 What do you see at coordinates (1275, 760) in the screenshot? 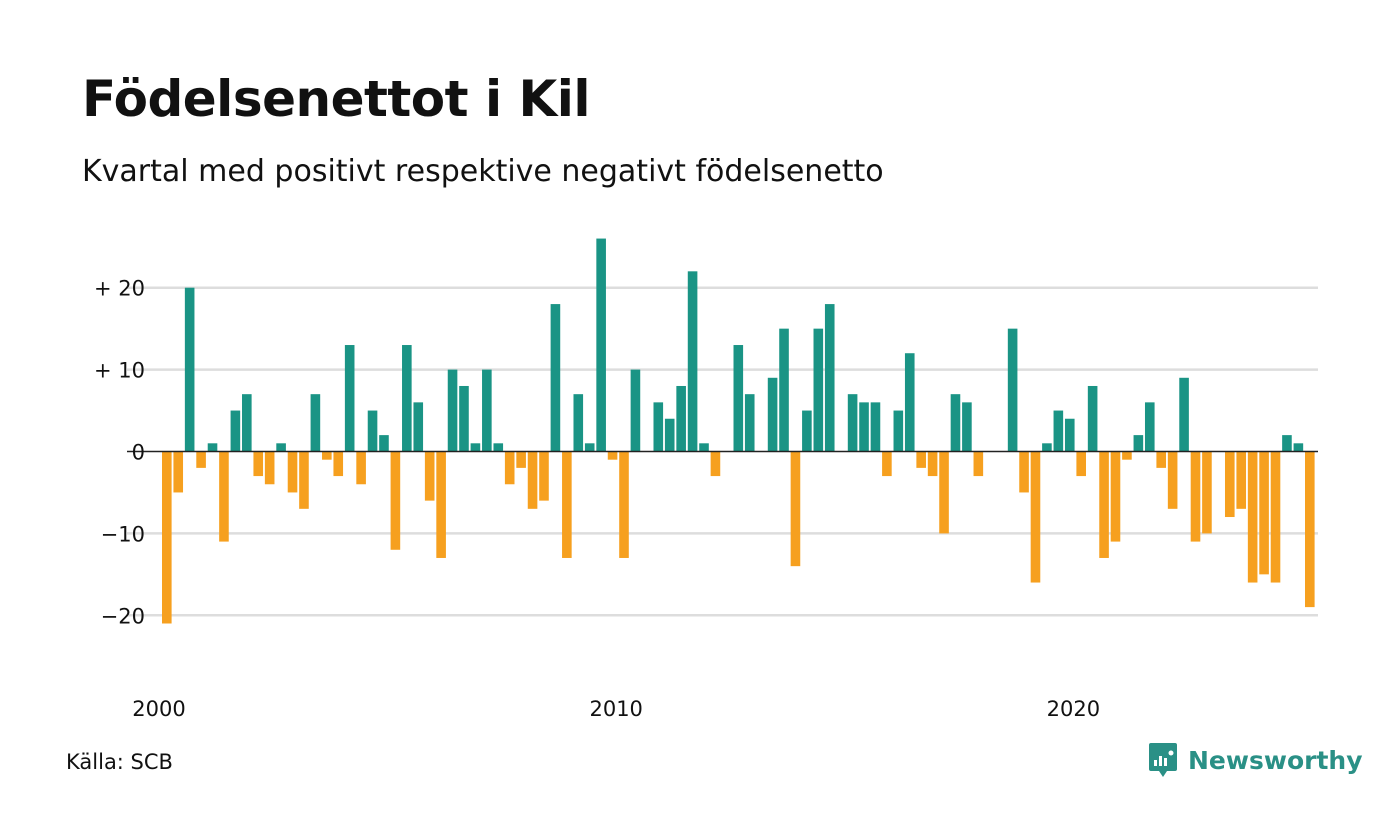
I see `brand-name: Newsworthy` at bounding box center [1275, 760].